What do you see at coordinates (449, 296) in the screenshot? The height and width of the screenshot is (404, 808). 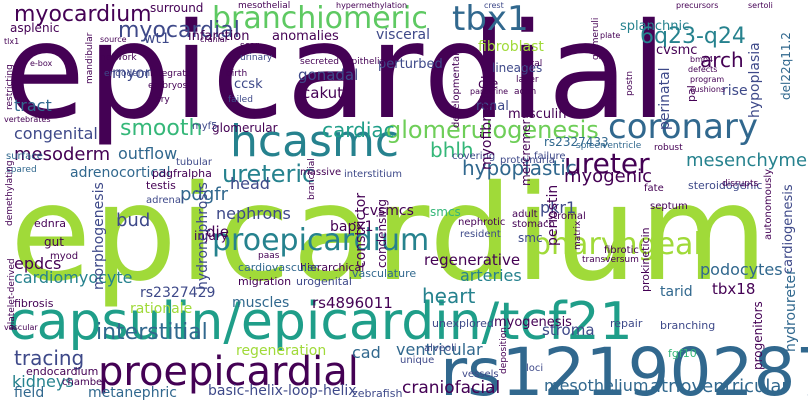 I see `word-heart: heart` at bounding box center [449, 296].